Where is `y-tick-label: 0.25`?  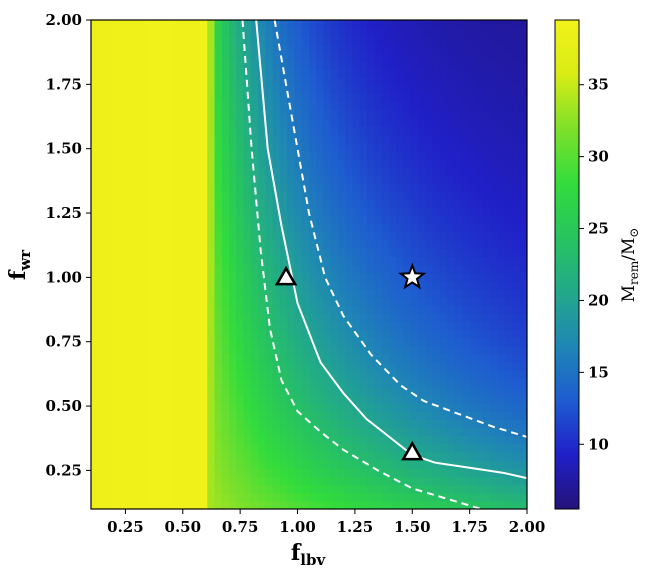 y-tick-label: 0.25 is located at coordinates (63, 470).